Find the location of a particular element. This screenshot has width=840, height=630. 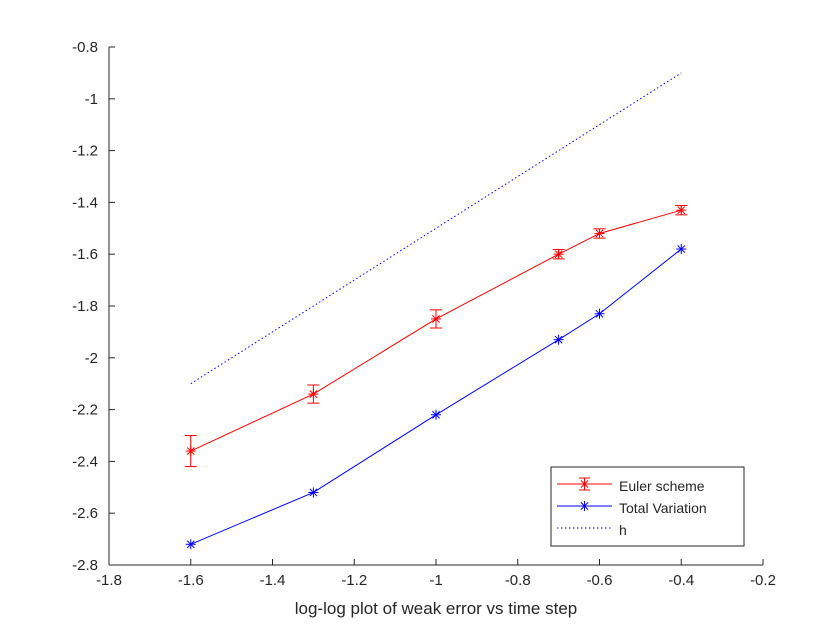

x-tick-label: -0.2 is located at coordinates (763, 580).